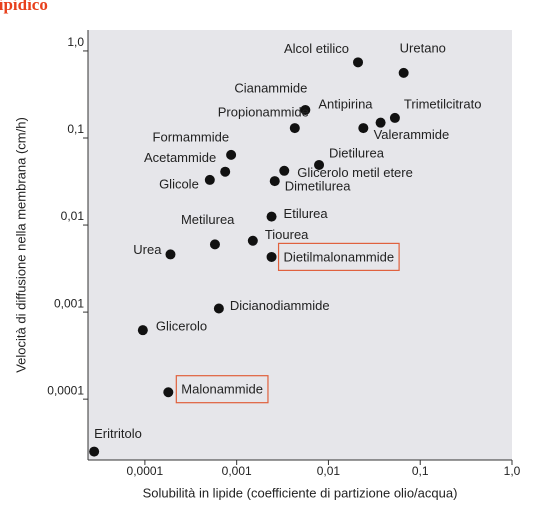 The height and width of the screenshot is (519, 552). What do you see at coordinates (179, 183) in the screenshot?
I see `point-label: Glicole` at bounding box center [179, 183].